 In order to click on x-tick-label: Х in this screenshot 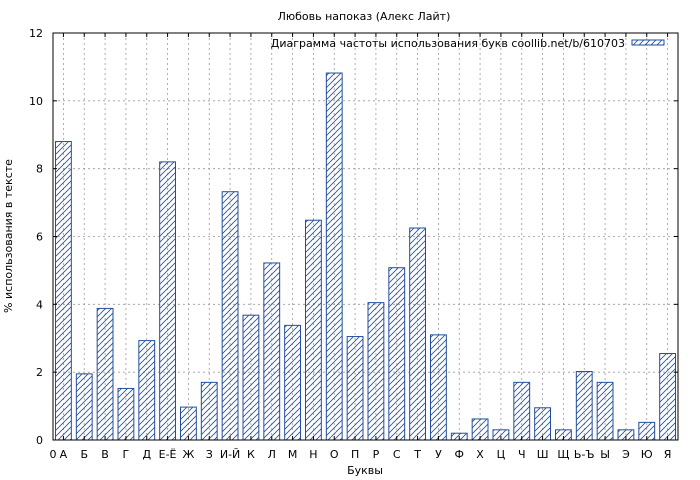, I will do `click(480, 454)`.